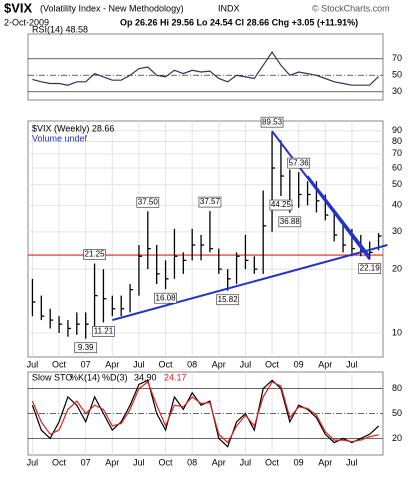 Image resolution: width=418 pixels, height=488 pixels. I want to click on annotation: 9.39, so click(86, 347).